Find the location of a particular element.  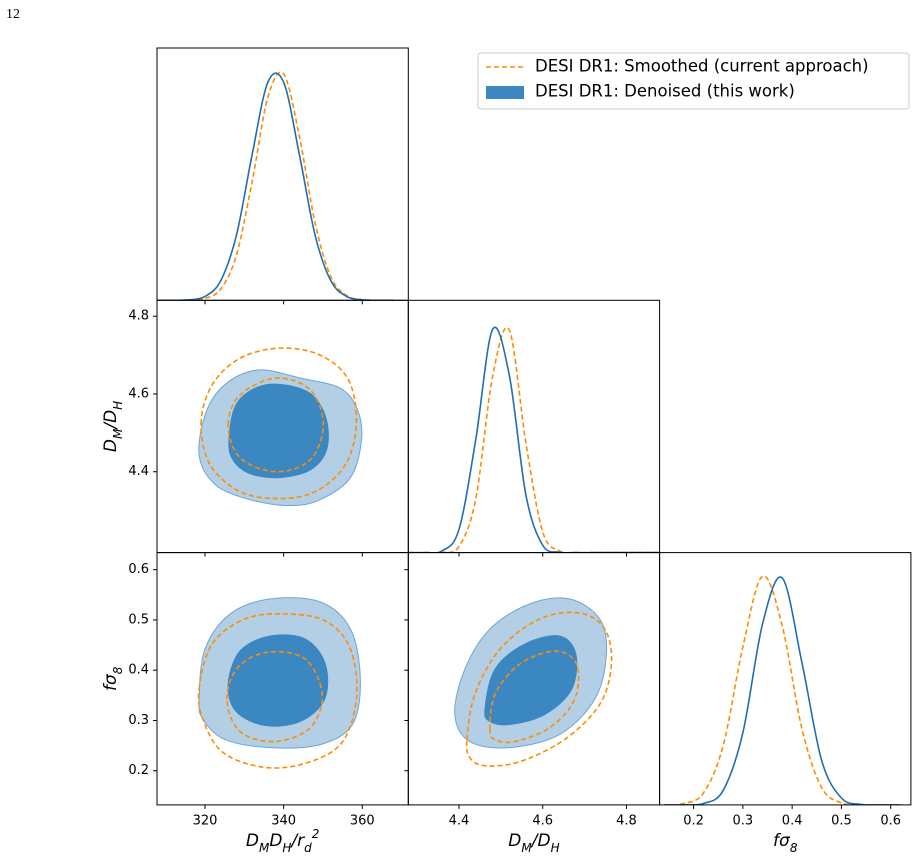

y-axis-label: DM/DH is located at coordinates (113, 426).